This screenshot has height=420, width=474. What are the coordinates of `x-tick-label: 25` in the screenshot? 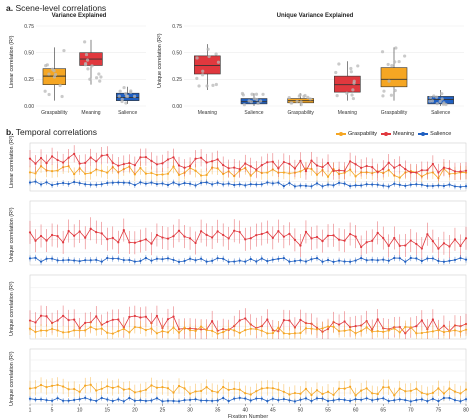 It's located at (163, 411).